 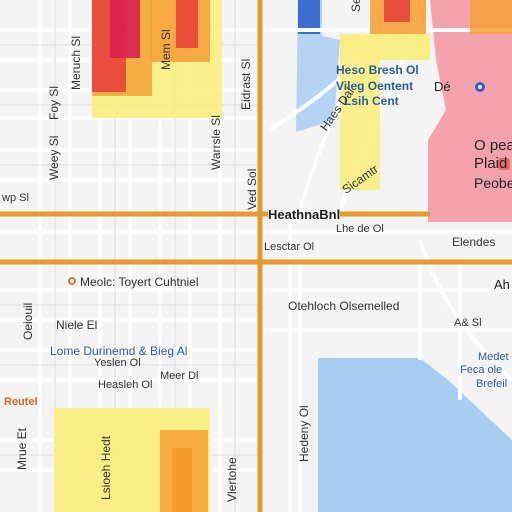 I want to click on street-label: Weey Sl, so click(x=54, y=157).